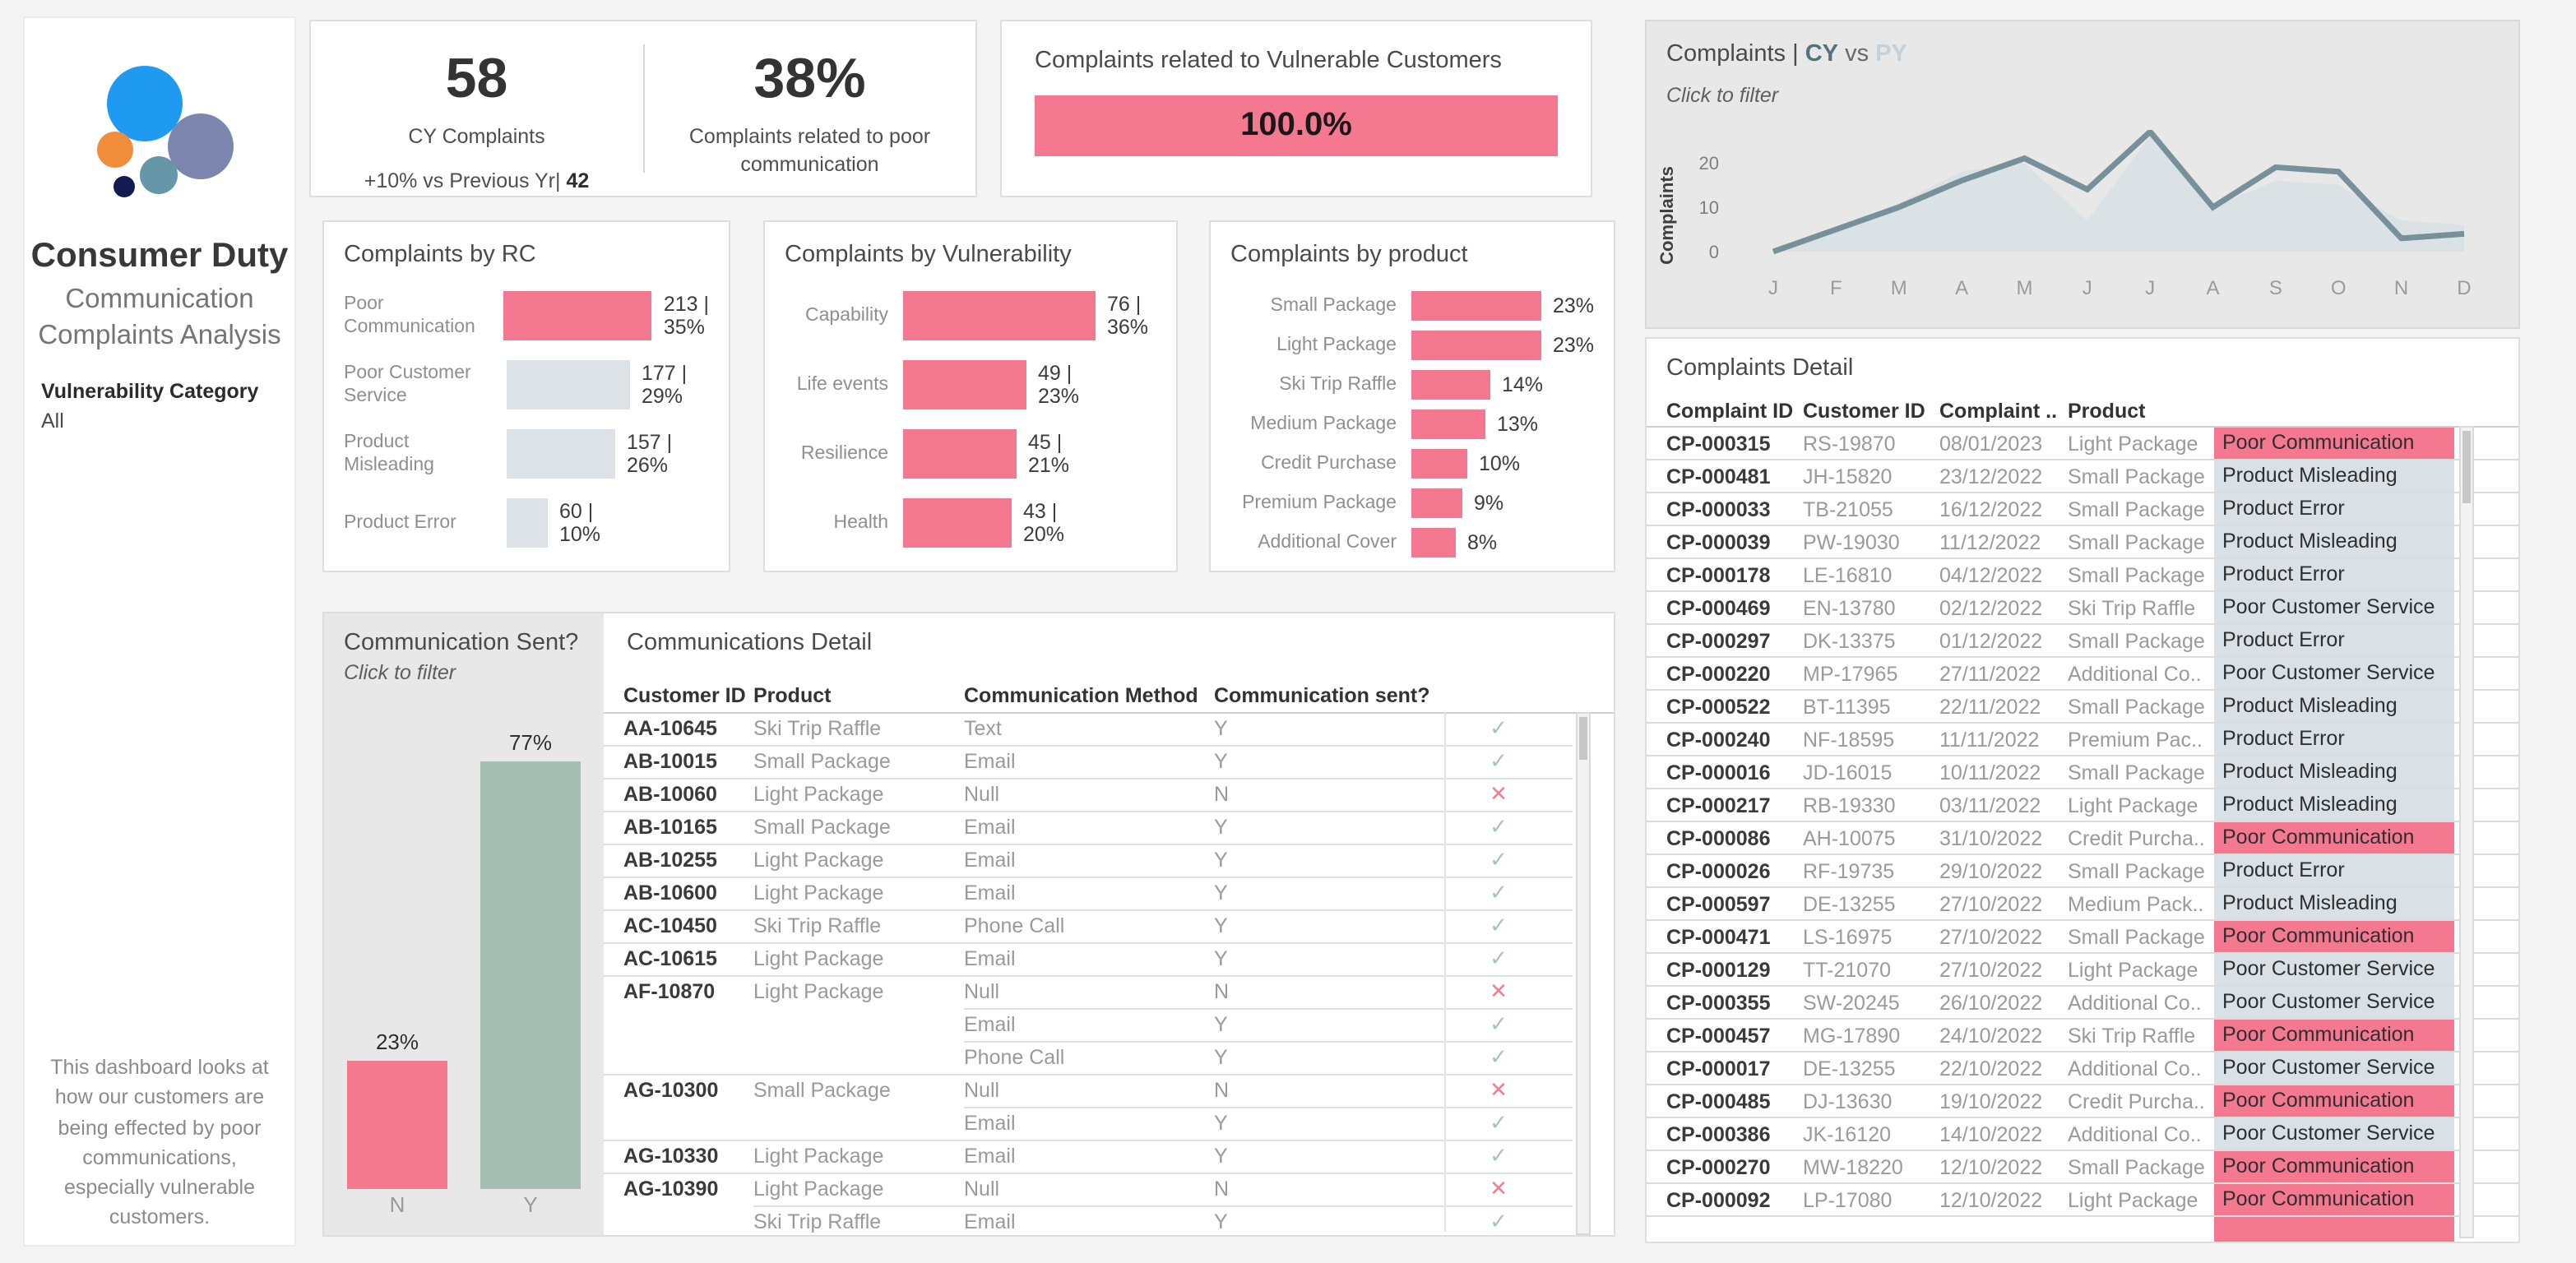  Describe the element at coordinates (578, 315) in the screenshot. I see `bar-poor-communication` at that location.